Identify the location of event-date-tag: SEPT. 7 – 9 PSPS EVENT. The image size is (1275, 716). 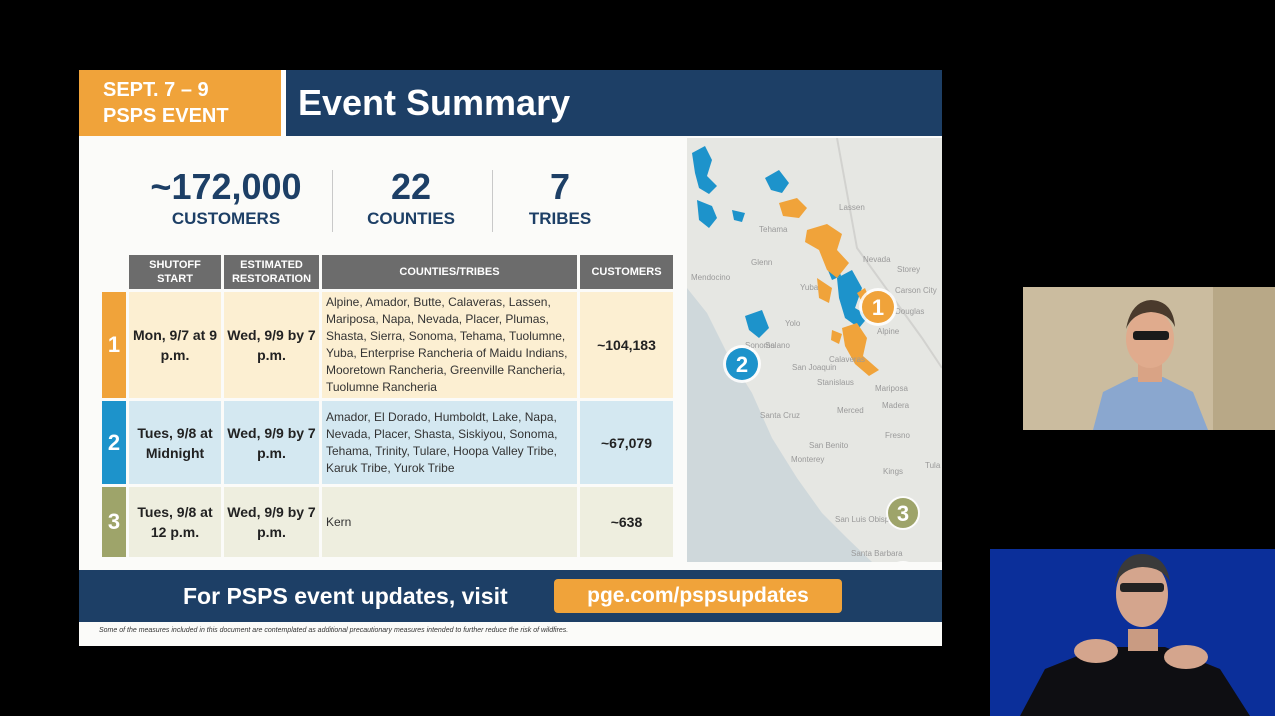
(180, 103).